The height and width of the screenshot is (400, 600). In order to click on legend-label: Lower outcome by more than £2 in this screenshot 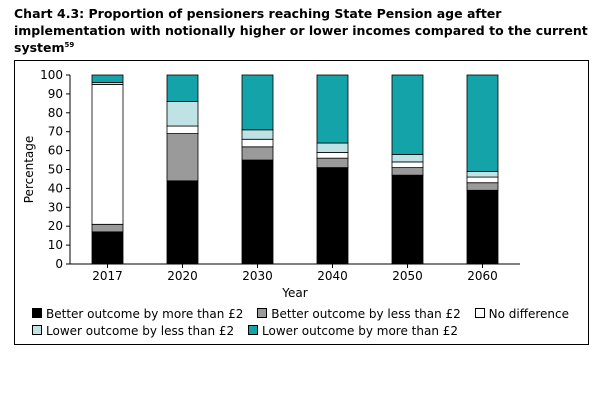, I will do `click(360, 331)`.